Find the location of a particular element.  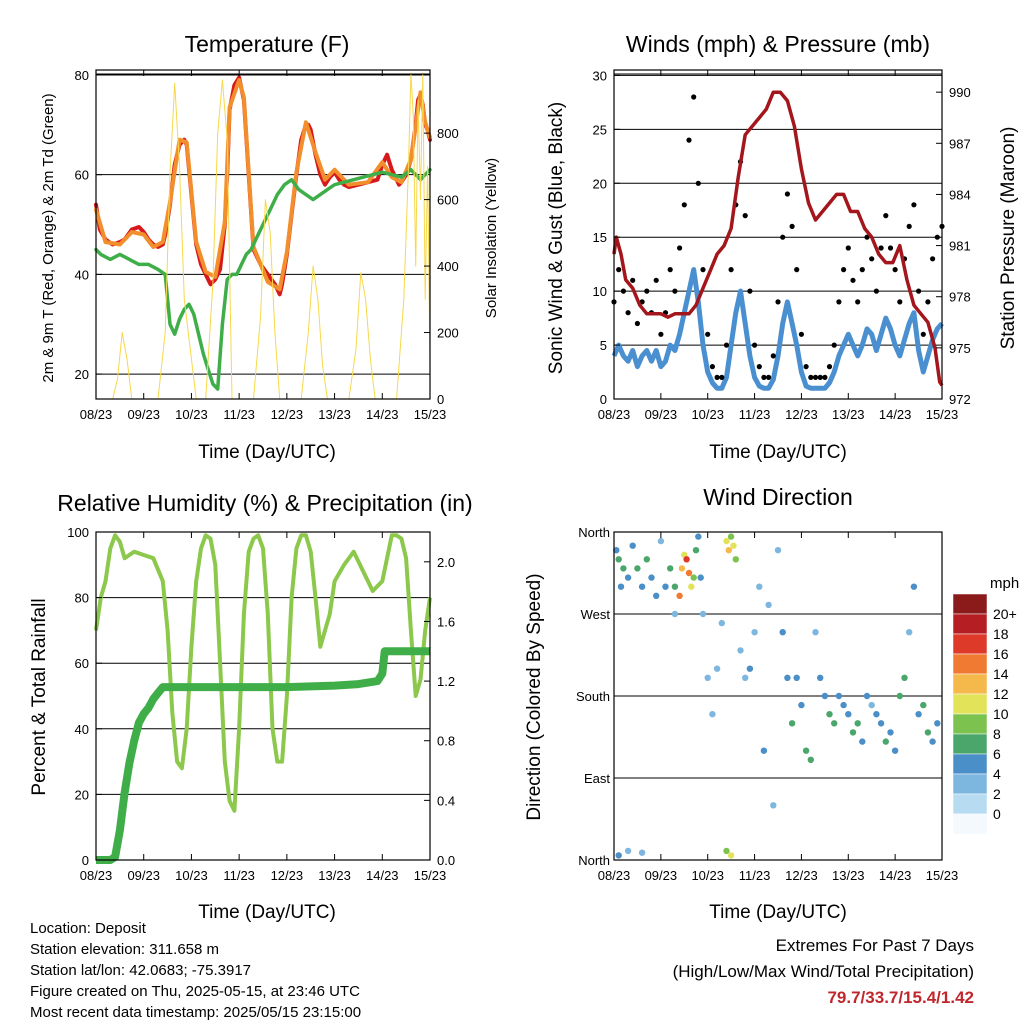

colorbar-label: 16 is located at coordinates (1001, 654).